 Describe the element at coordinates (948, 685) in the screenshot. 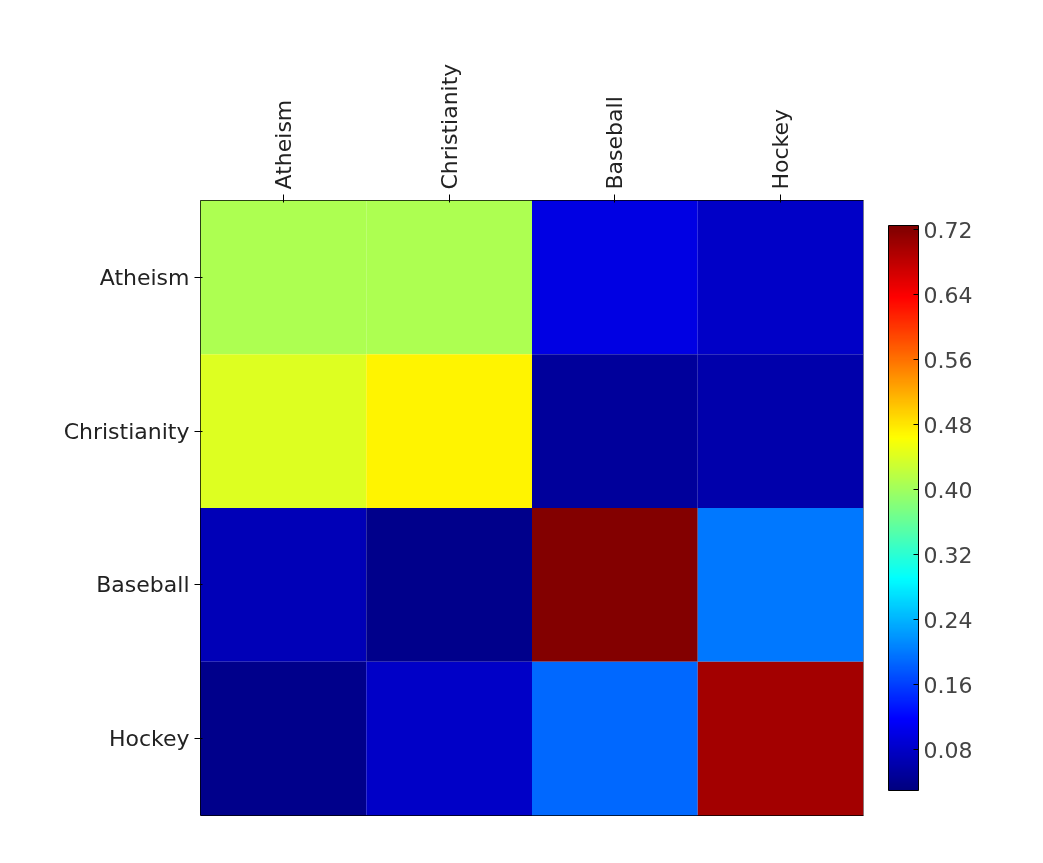

I see `color-bar-label: 0.16` at that location.